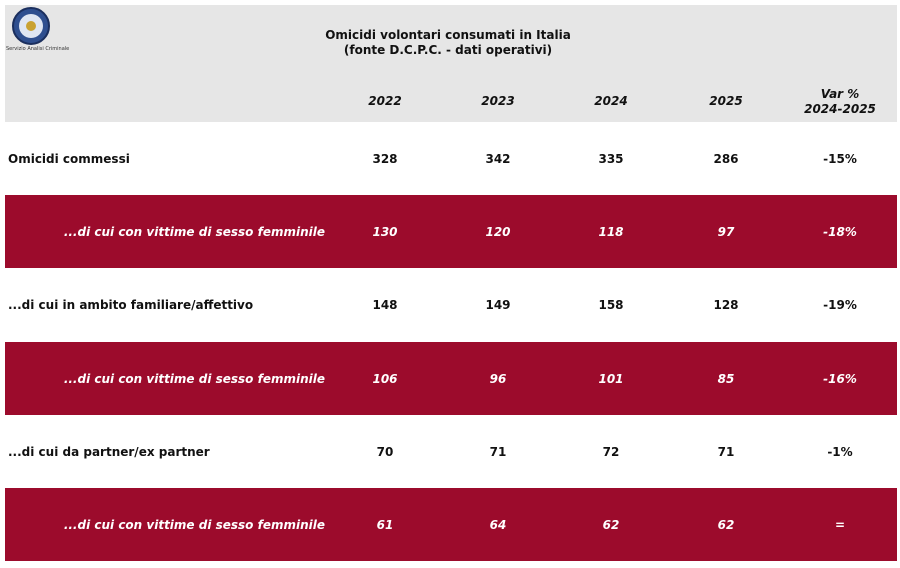  Describe the element at coordinates (726, 305) in the screenshot. I see `cell-value: 128` at that location.